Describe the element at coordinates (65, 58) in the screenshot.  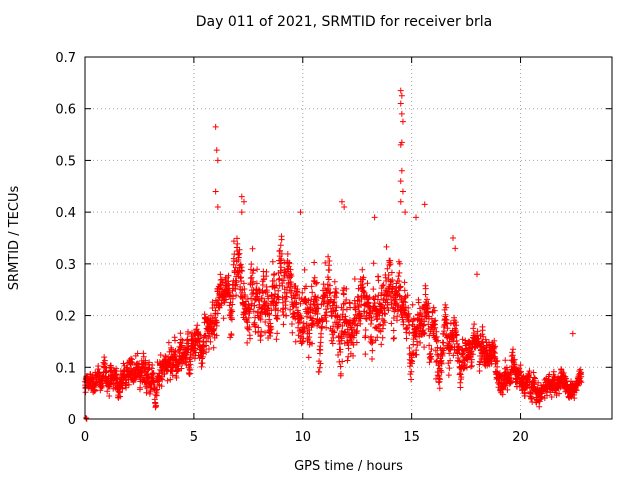
I see `y-tick-label: 0.7` at that location.